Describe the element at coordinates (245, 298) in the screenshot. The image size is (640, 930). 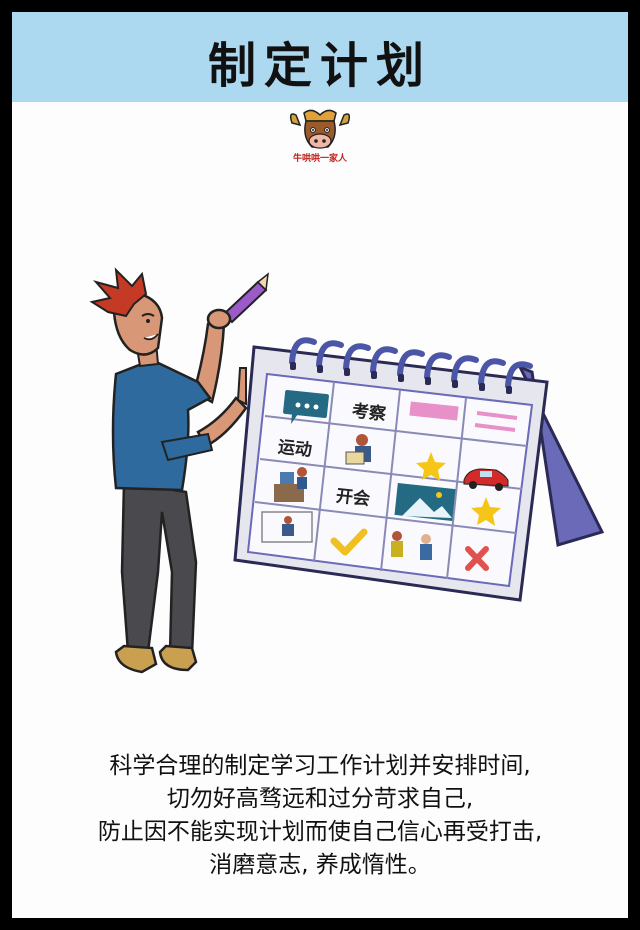
I see `pencil-icon` at that location.